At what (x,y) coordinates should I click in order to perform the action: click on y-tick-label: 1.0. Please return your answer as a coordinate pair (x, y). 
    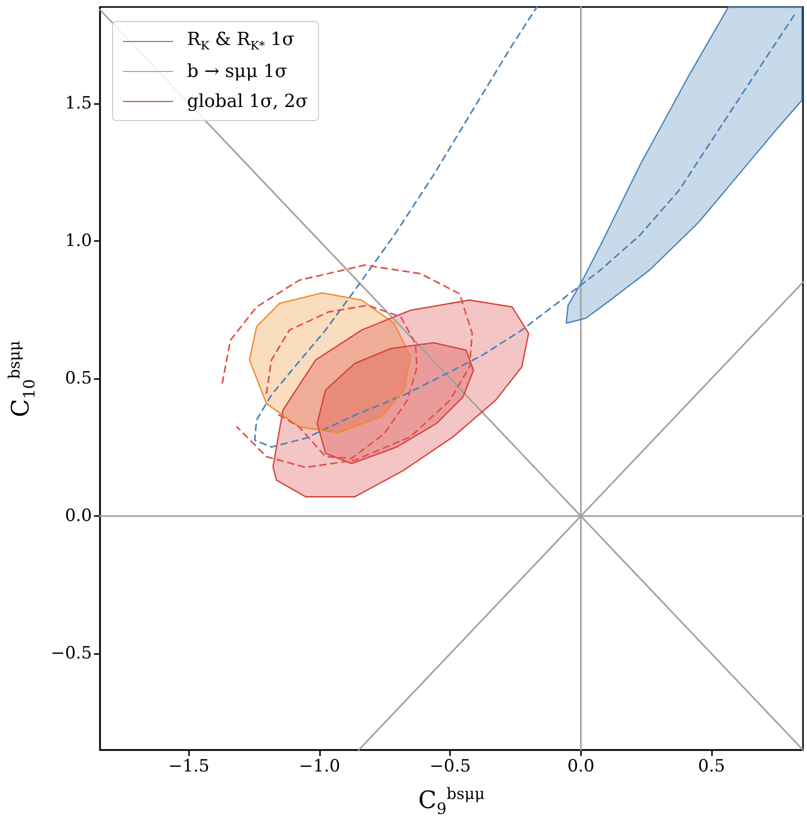
    Looking at the image, I should click on (78, 240).